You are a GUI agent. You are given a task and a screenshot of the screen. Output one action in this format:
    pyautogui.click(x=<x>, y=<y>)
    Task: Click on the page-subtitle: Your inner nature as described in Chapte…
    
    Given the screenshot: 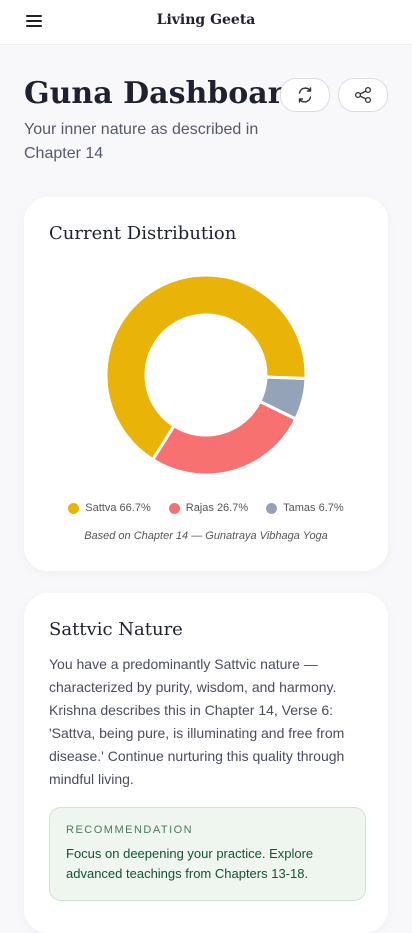 What is the action you would take?
    pyautogui.click(x=141, y=141)
    